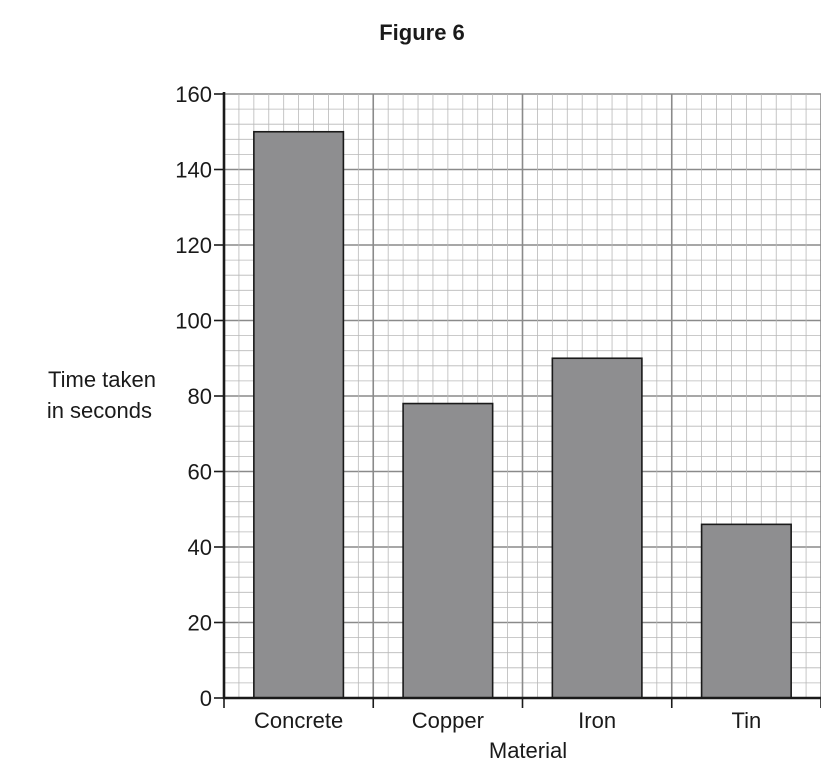 This screenshot has width=821, height=776. Describe the element at coordinates (299, 414) in the screenshot. I see `bar-concrete` at that location.